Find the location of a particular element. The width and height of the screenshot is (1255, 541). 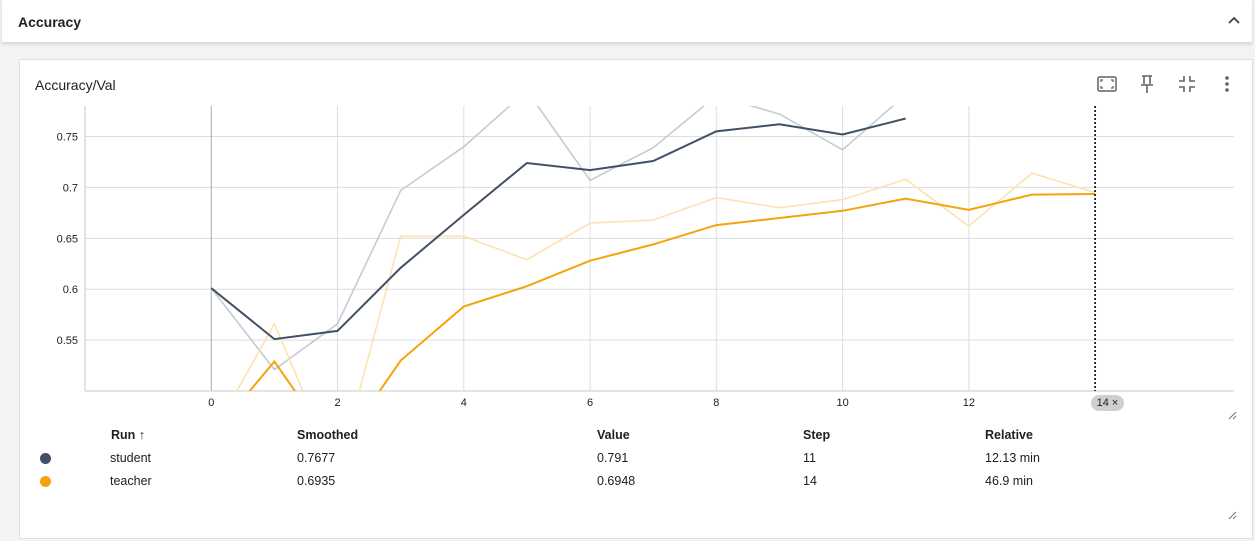

run-column-header: Run ↑ is located at coordinates (128, 435).